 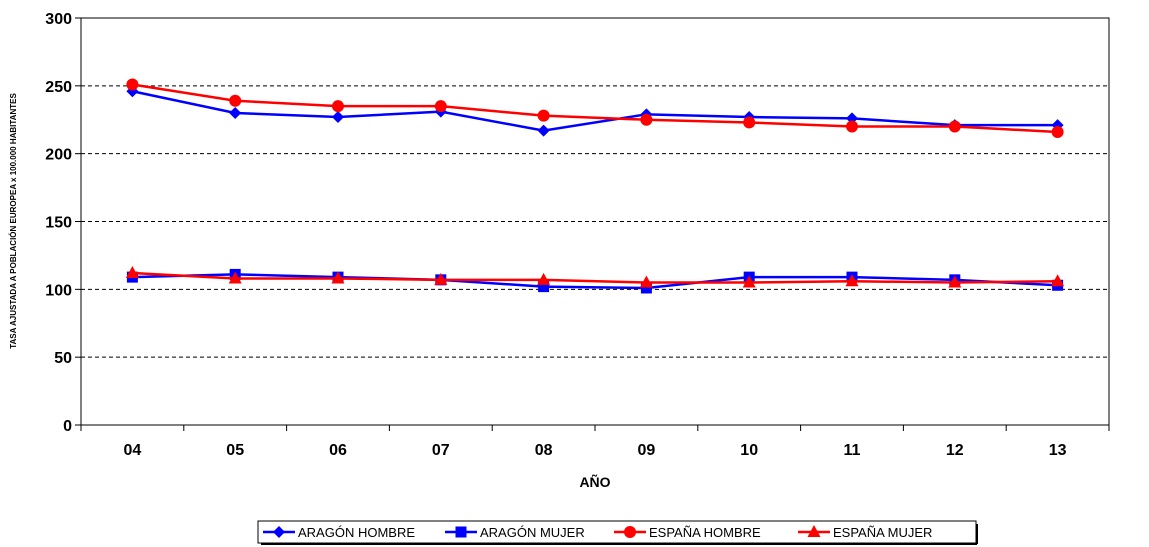 I want to click on y-tick-label: 250, so click(x=58, y=87).